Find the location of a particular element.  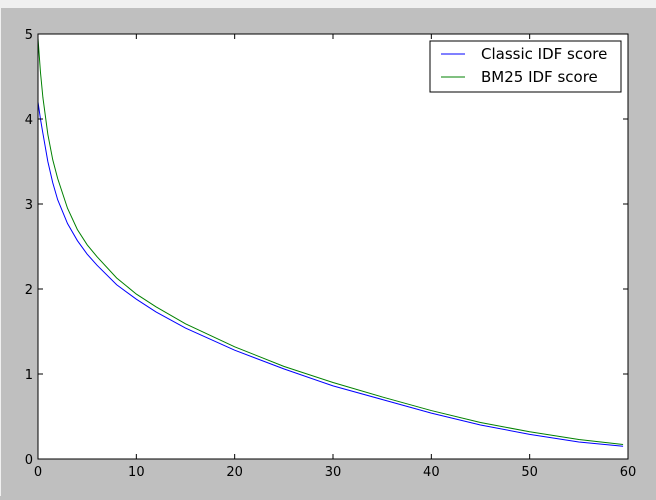

x-tick-label: 20 is located at coordinates (234, 472).